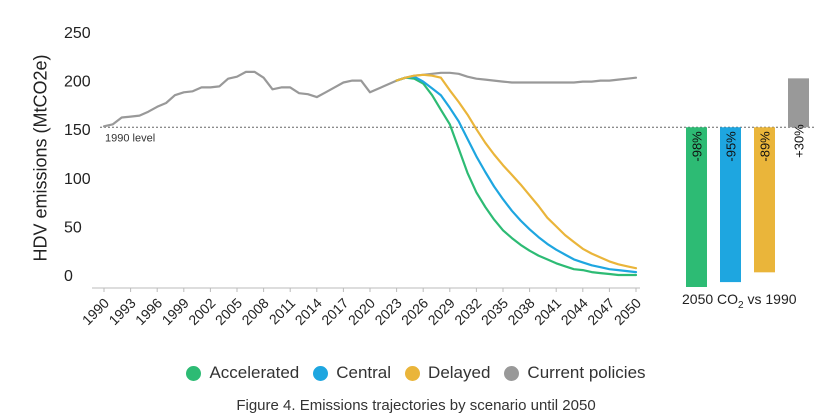  Describe the element at coordinates (77, 130) in the screenshot. I see `y-tick-label: 150` at that location.